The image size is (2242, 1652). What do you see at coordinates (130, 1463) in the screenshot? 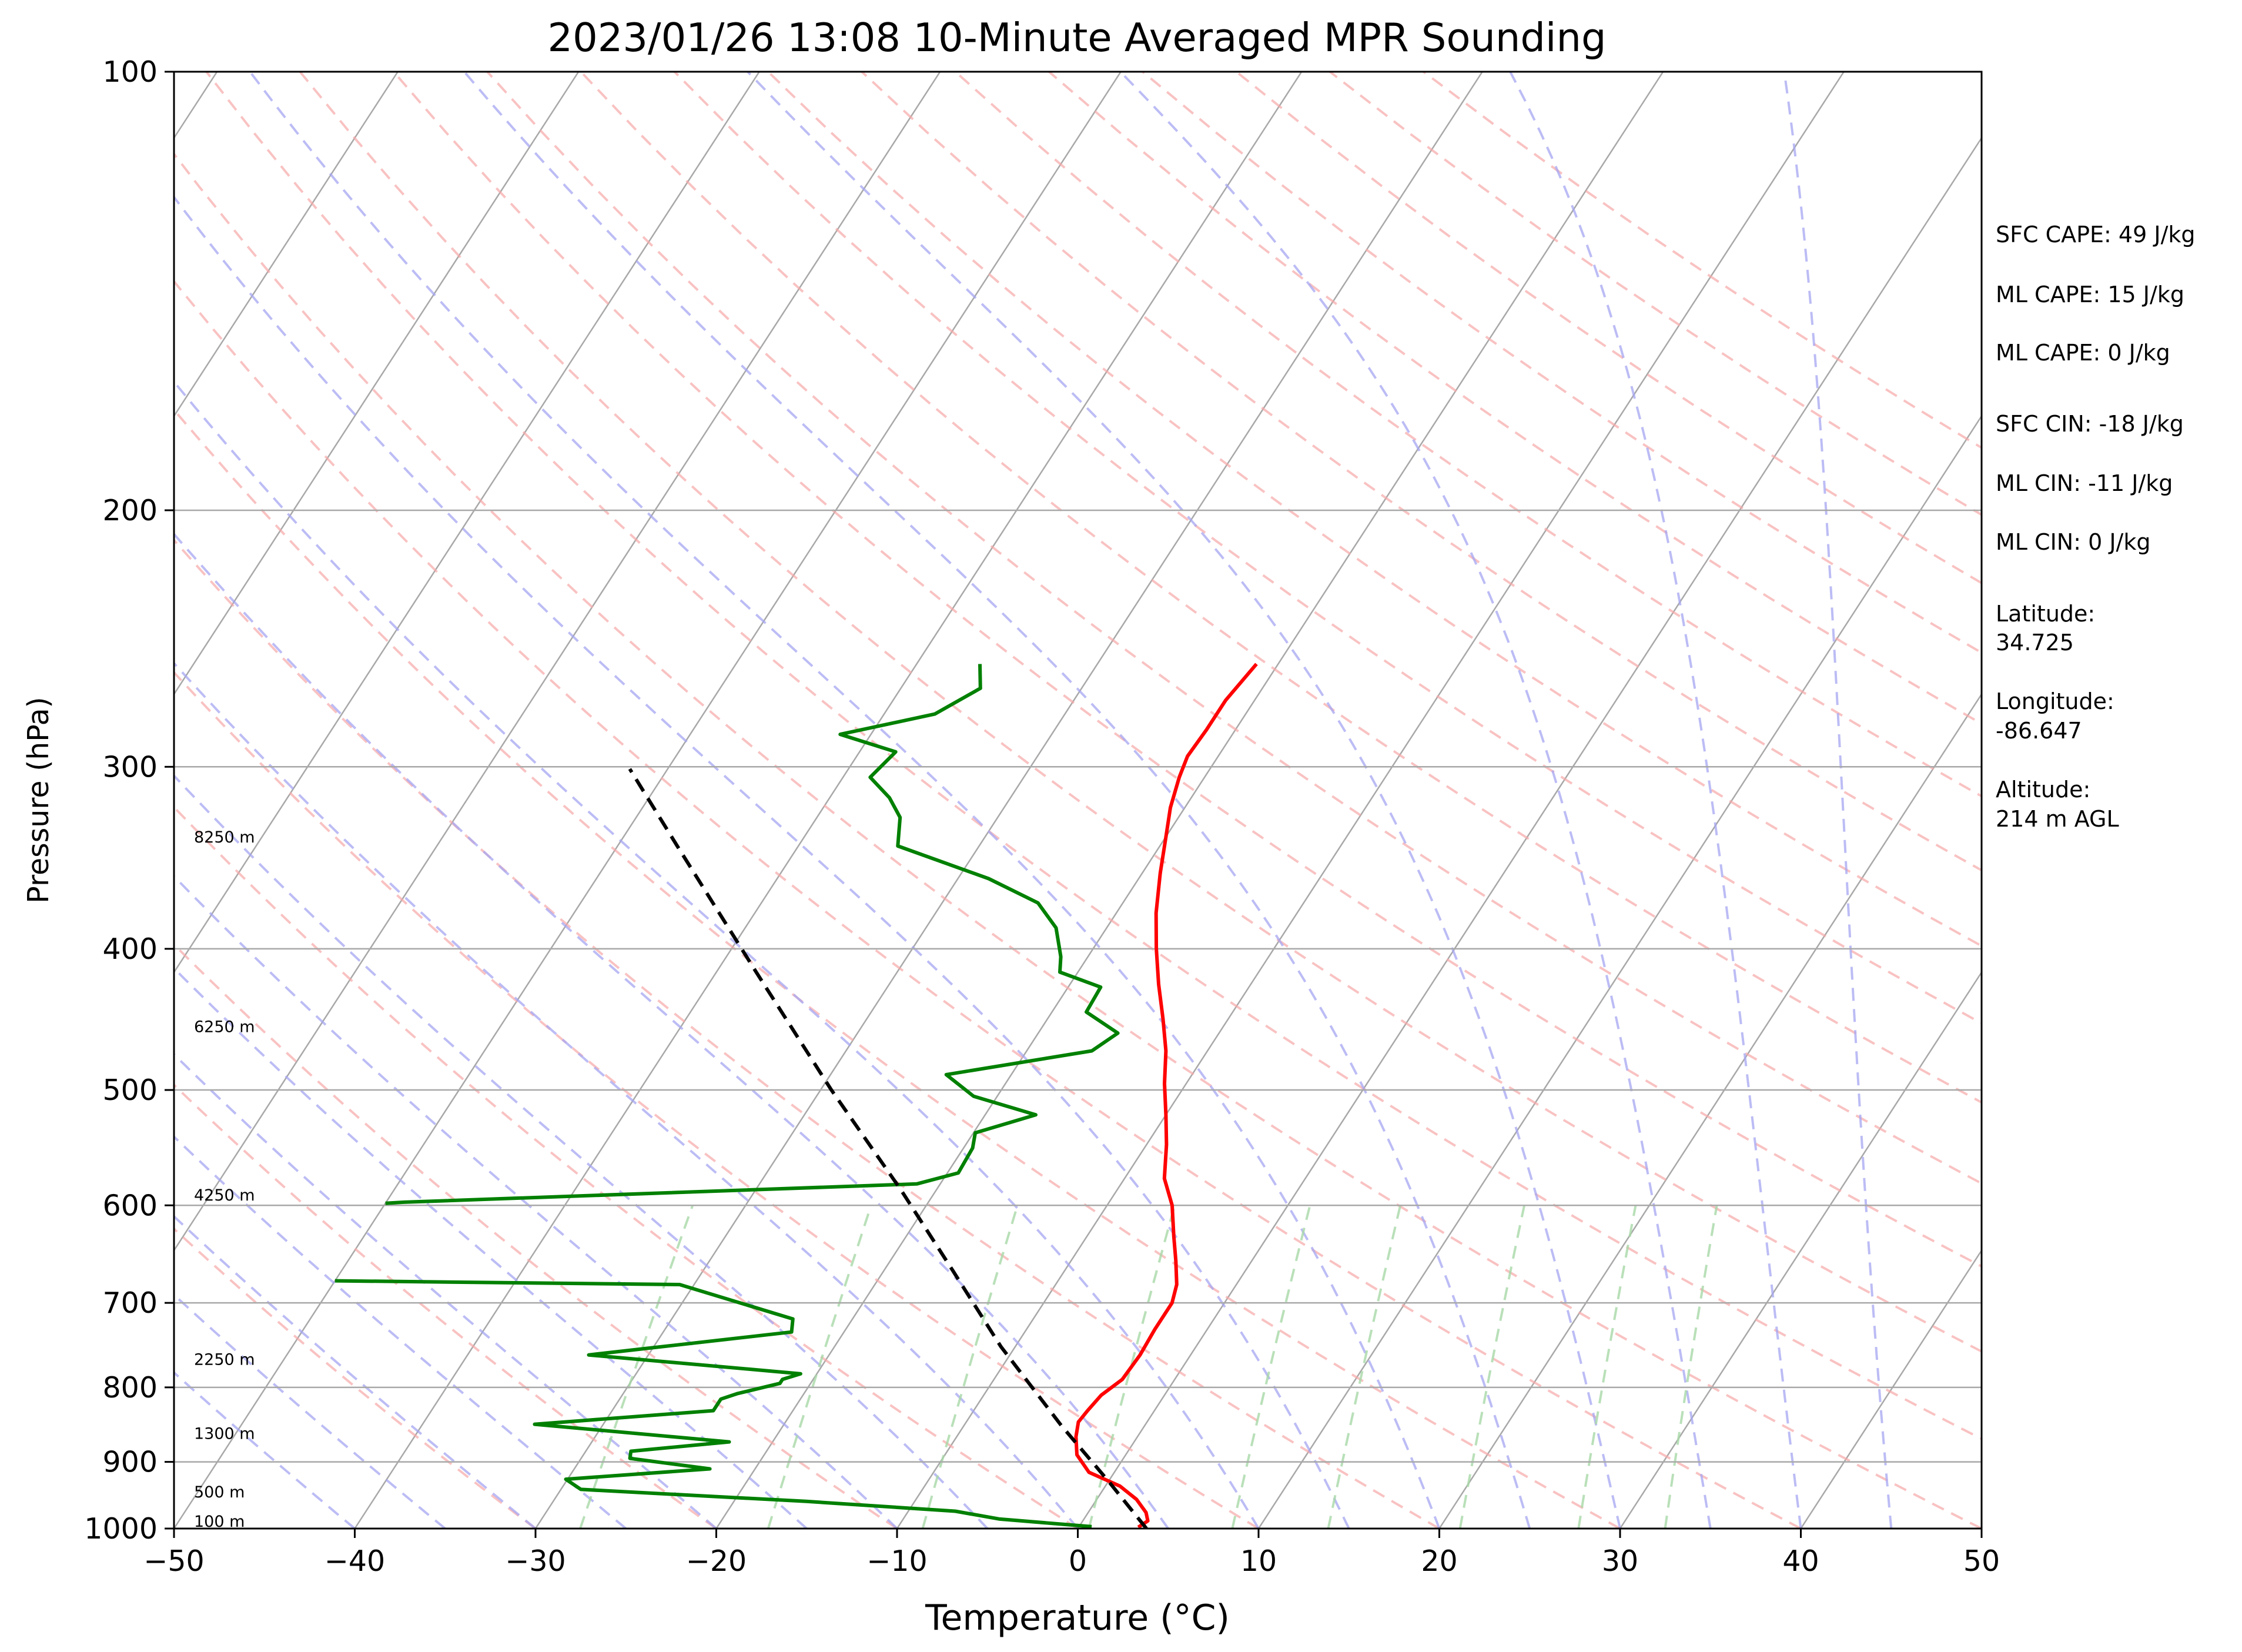
I see `y-tick-label: 900` at bounding box center [130, 1463].